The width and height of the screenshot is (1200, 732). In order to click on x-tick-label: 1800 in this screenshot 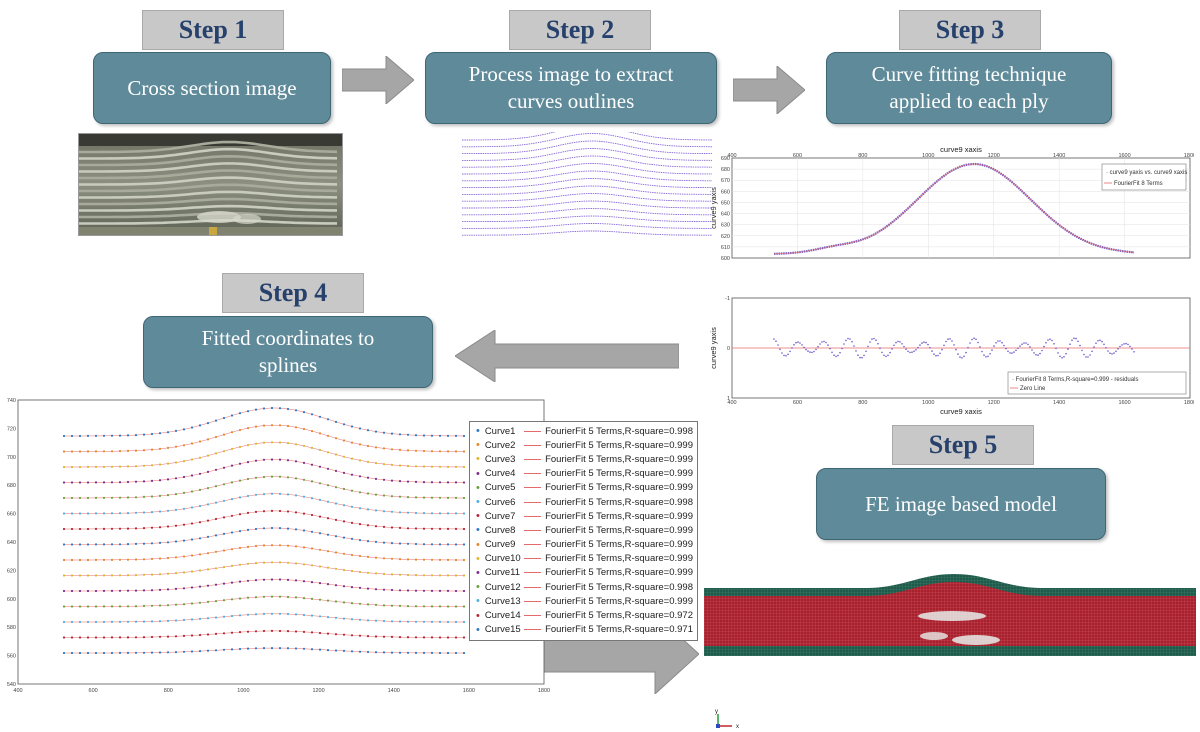, I will do `click(1189, 156)`.